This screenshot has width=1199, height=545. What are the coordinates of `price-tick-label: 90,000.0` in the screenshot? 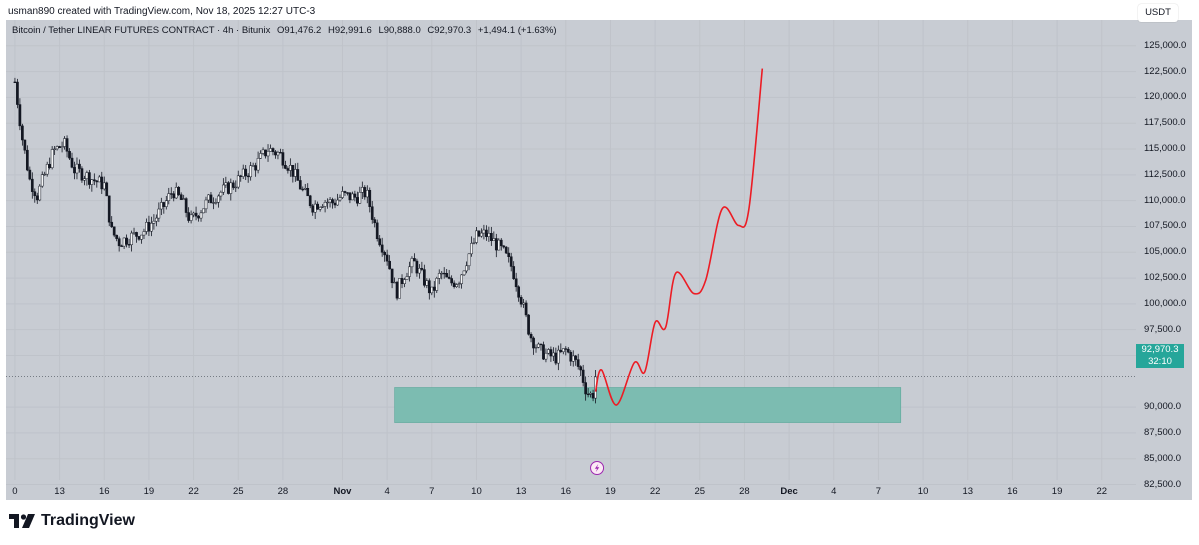 It's located at (1162, 407).